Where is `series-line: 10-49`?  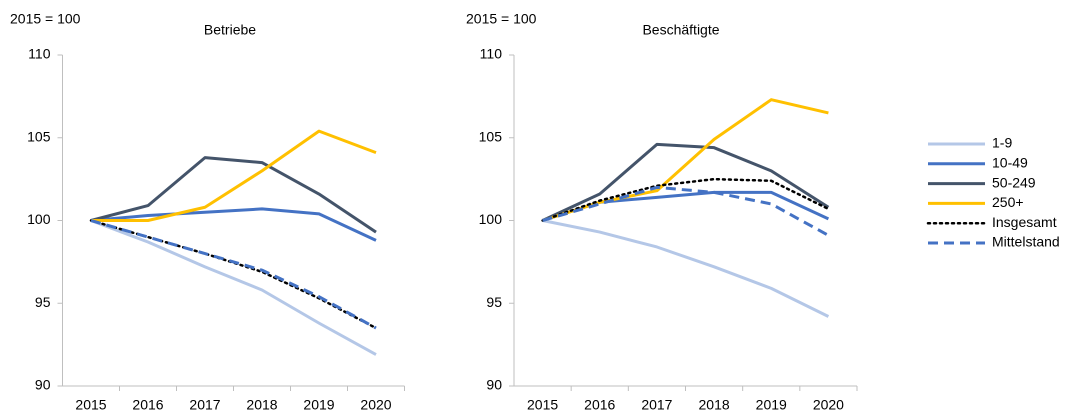
series-line: 10-49 is located at coordinates (233, 224).